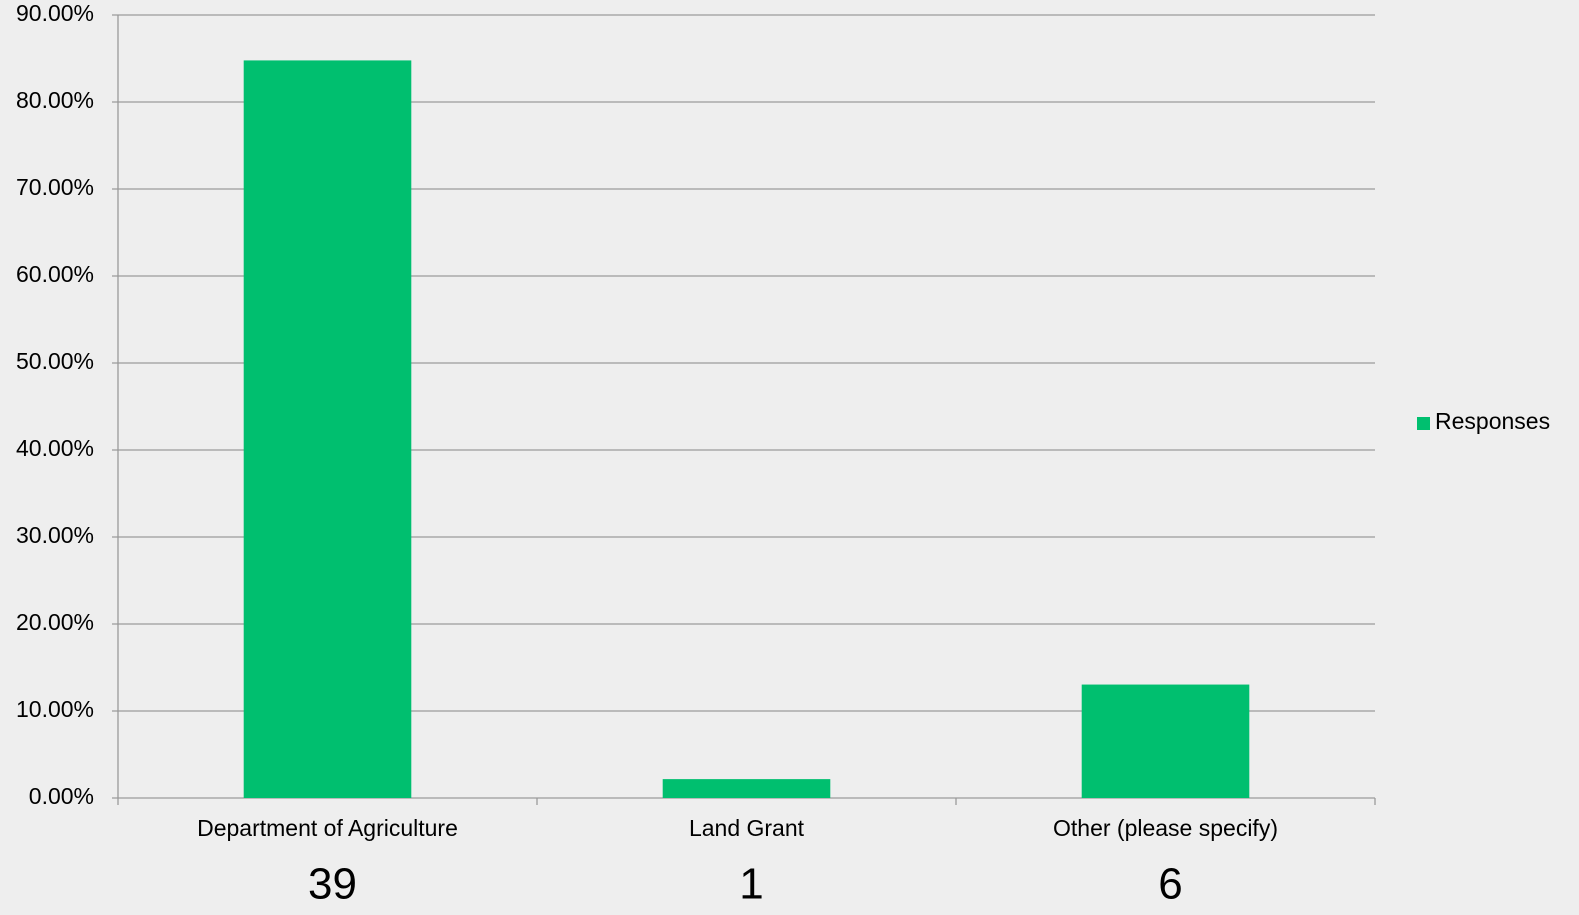  Describe the element at coordinates (332, 884) in the screenshot. I see `count-label: 39` at that location.